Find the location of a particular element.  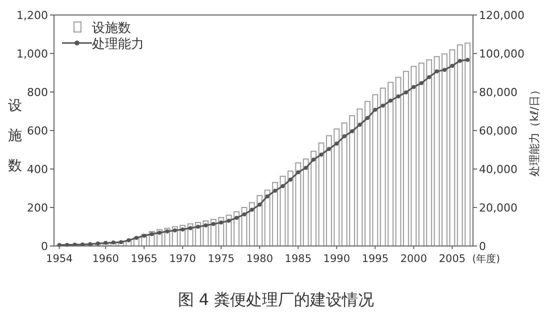

y-axis-title: 设施数 is located at coordinates (15, 136).